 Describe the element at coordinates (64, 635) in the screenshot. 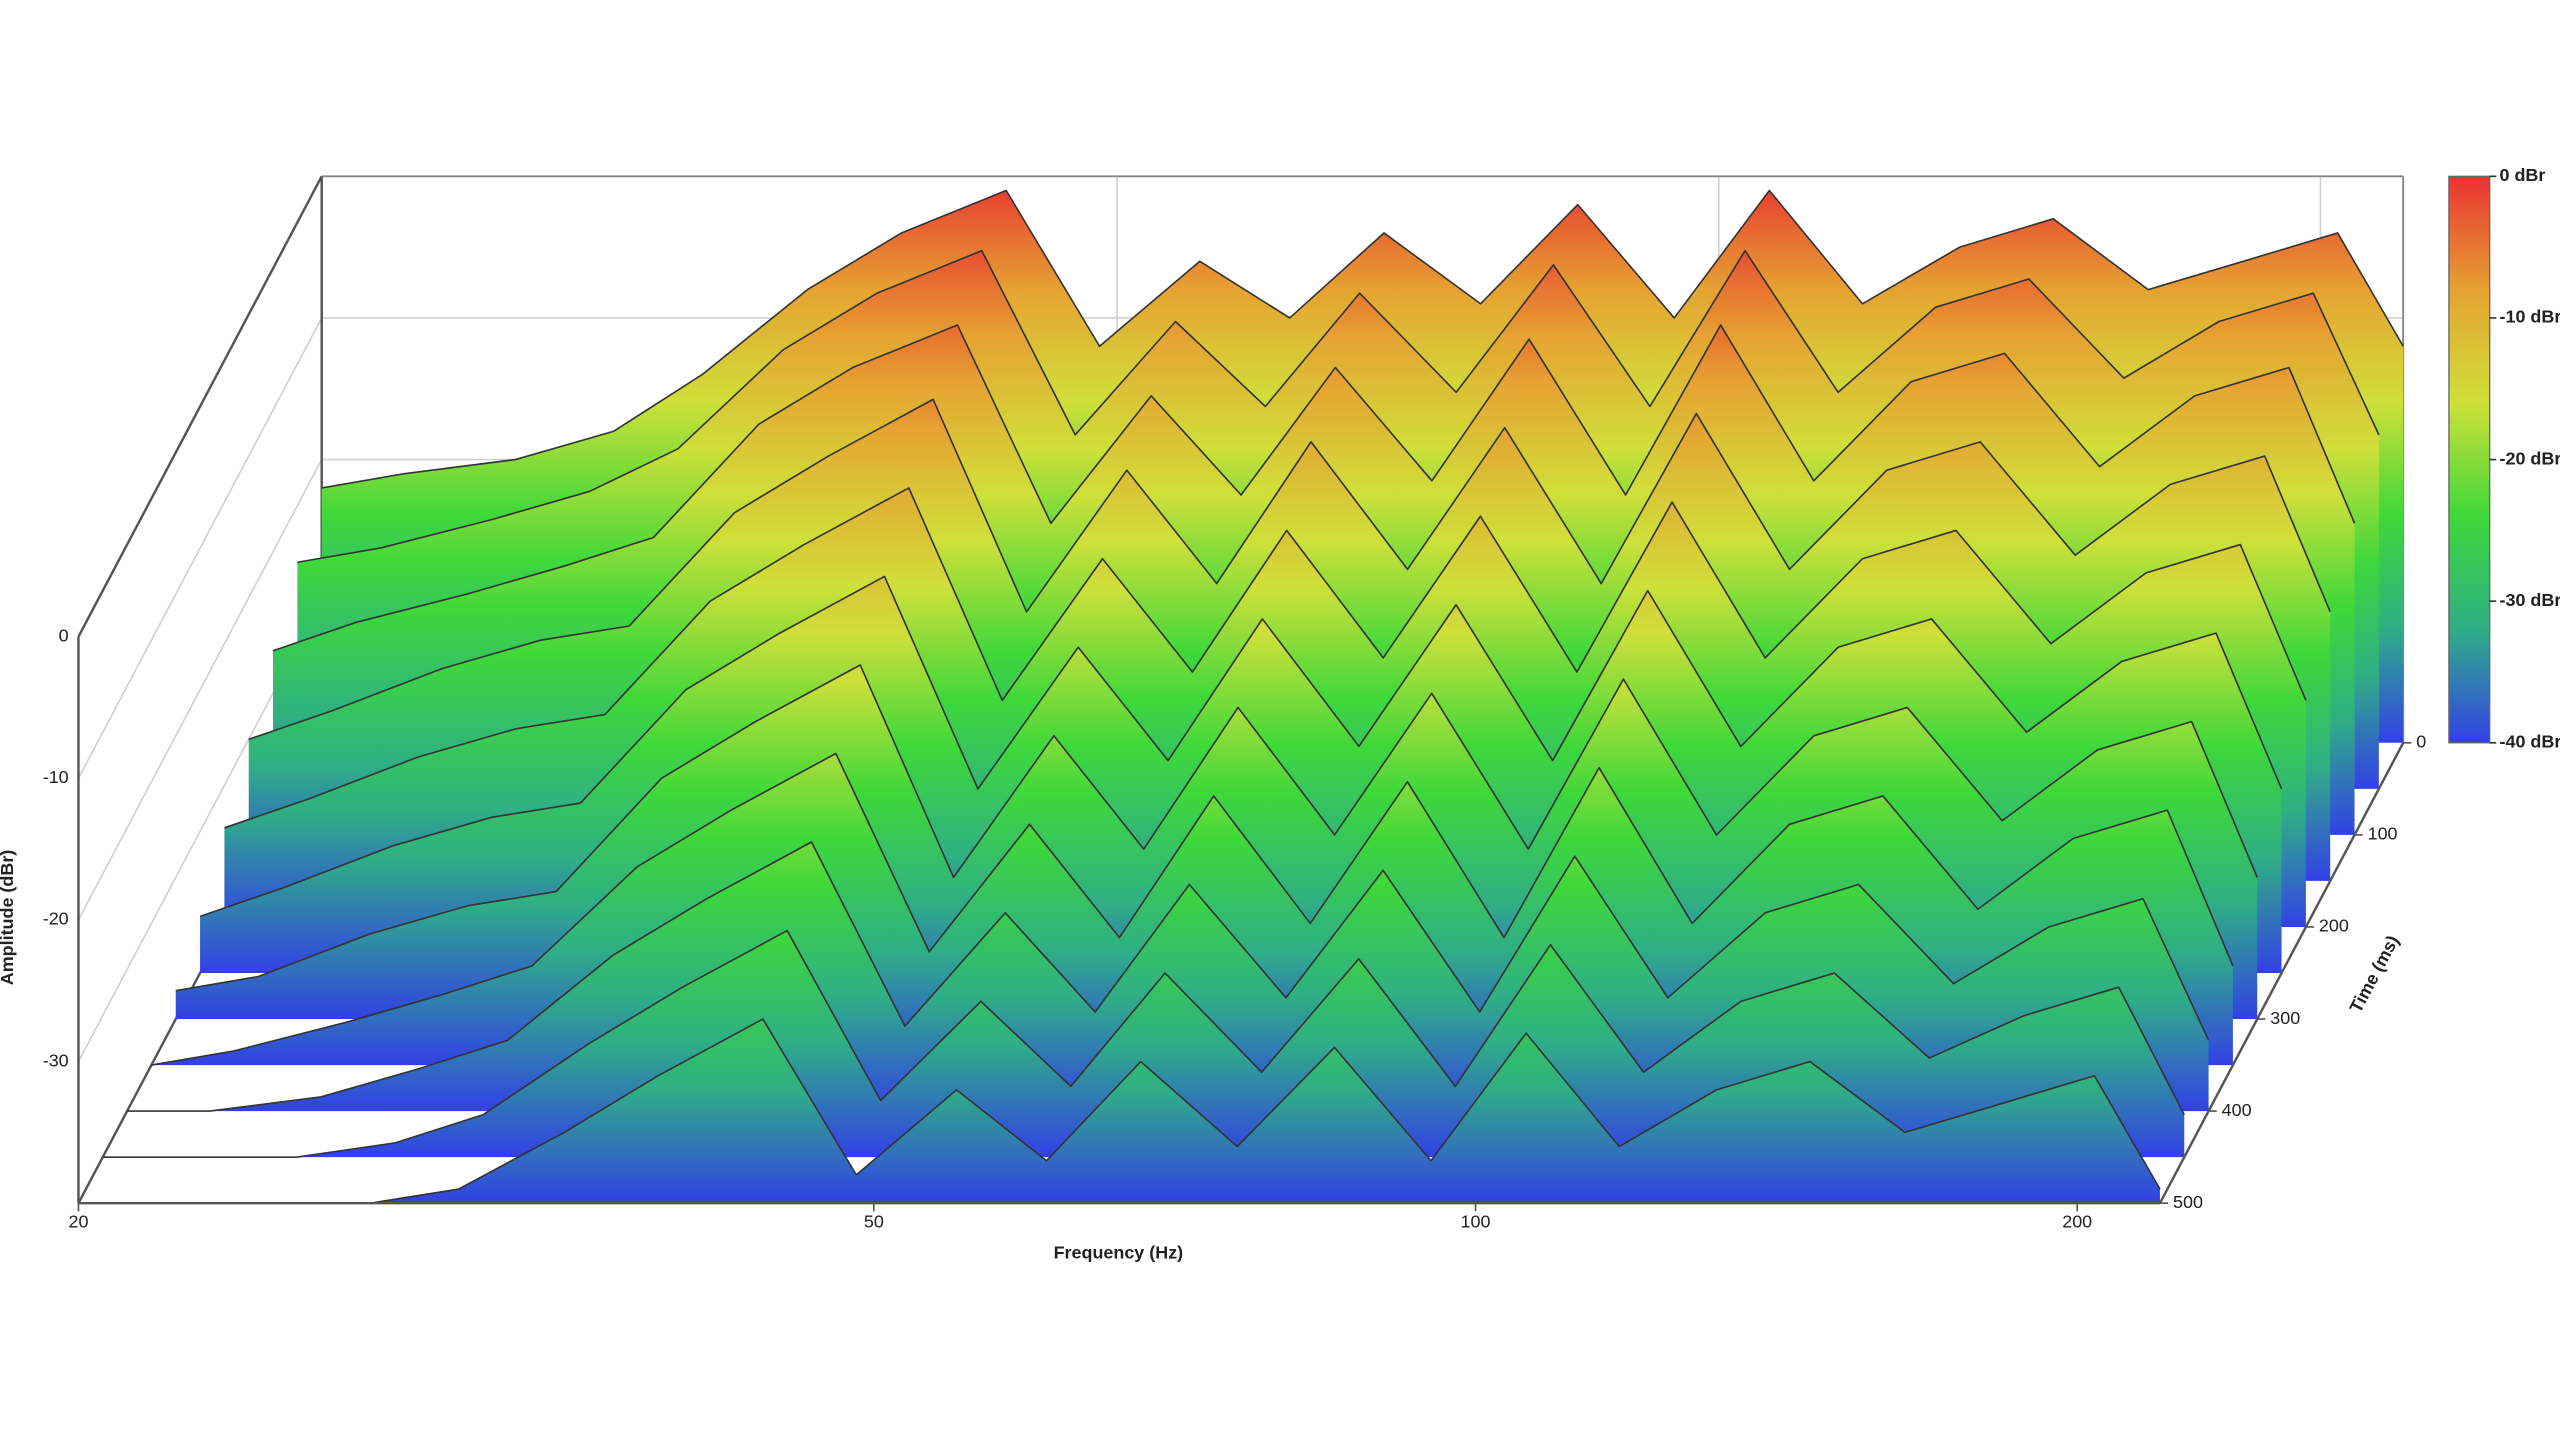

I see `y-tick-label: 0` at that location.